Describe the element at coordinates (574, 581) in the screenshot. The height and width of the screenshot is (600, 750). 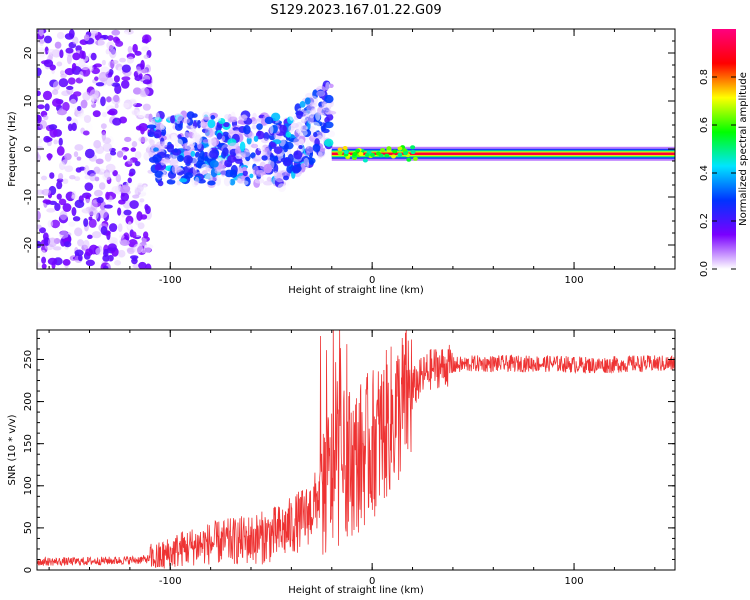
I see `x-tick-label: 100` at that location.